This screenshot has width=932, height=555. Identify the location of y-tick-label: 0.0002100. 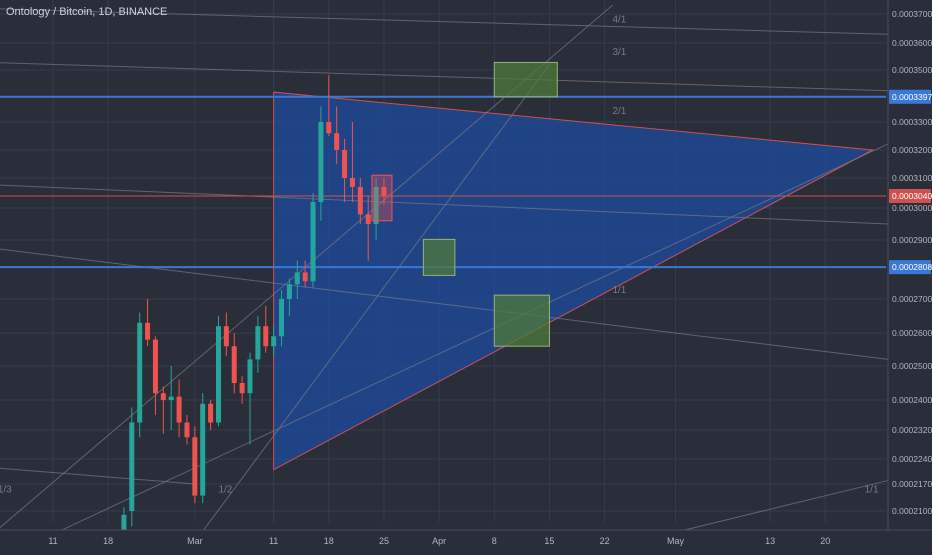
(912, 511).